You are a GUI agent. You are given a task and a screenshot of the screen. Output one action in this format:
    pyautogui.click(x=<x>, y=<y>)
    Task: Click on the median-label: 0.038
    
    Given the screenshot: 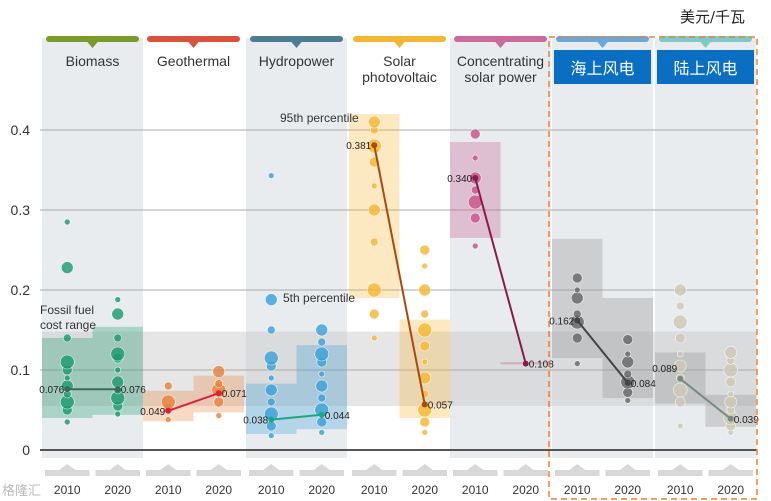 What is the action you would take?
    pyautogui.click(x=255, y=421)
    